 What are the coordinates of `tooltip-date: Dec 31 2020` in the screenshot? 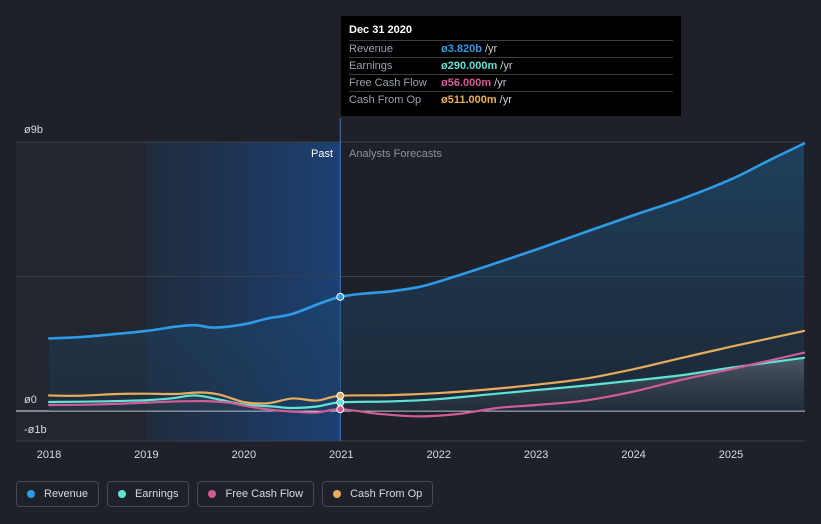 It's located at (380, 30).